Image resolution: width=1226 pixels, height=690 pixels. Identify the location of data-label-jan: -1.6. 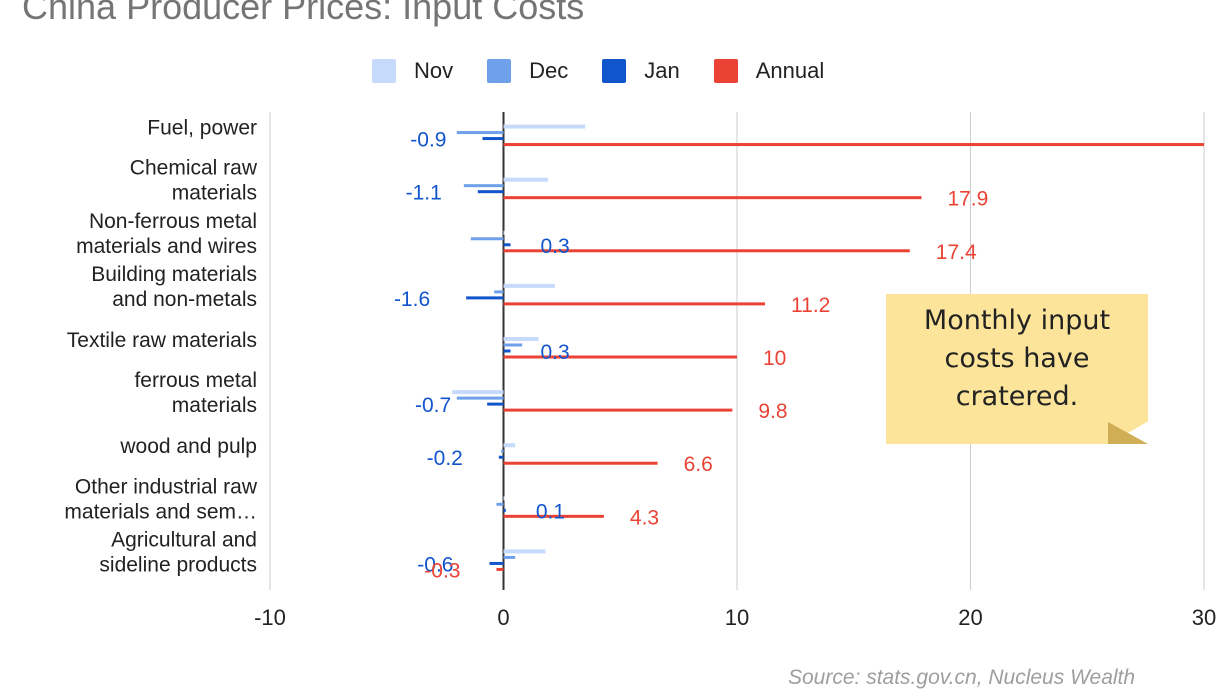
(412, 299).